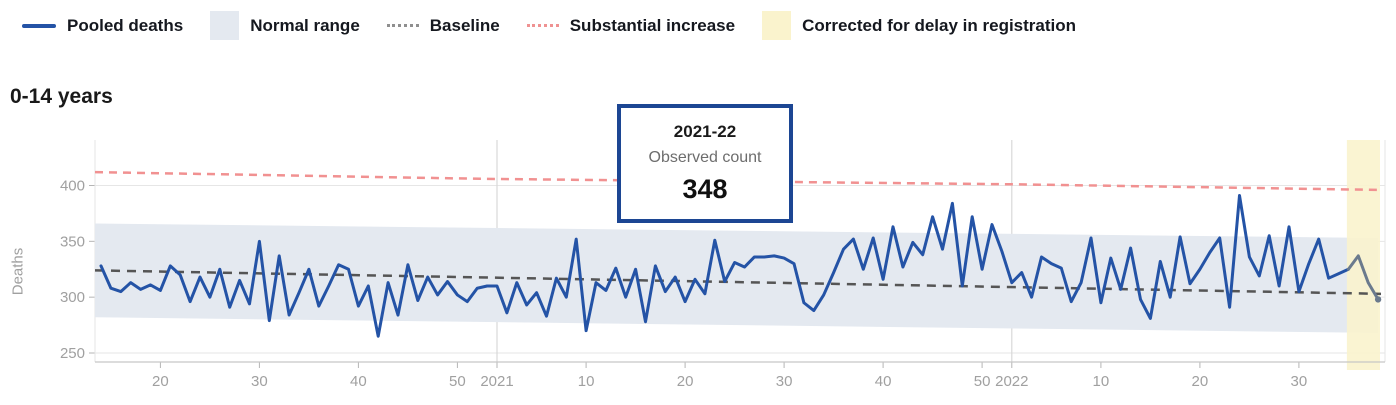 The width and height of the screenshot is (1396, 405). I want to click on pooled-deaths-end-dot, so click(1378, 299).